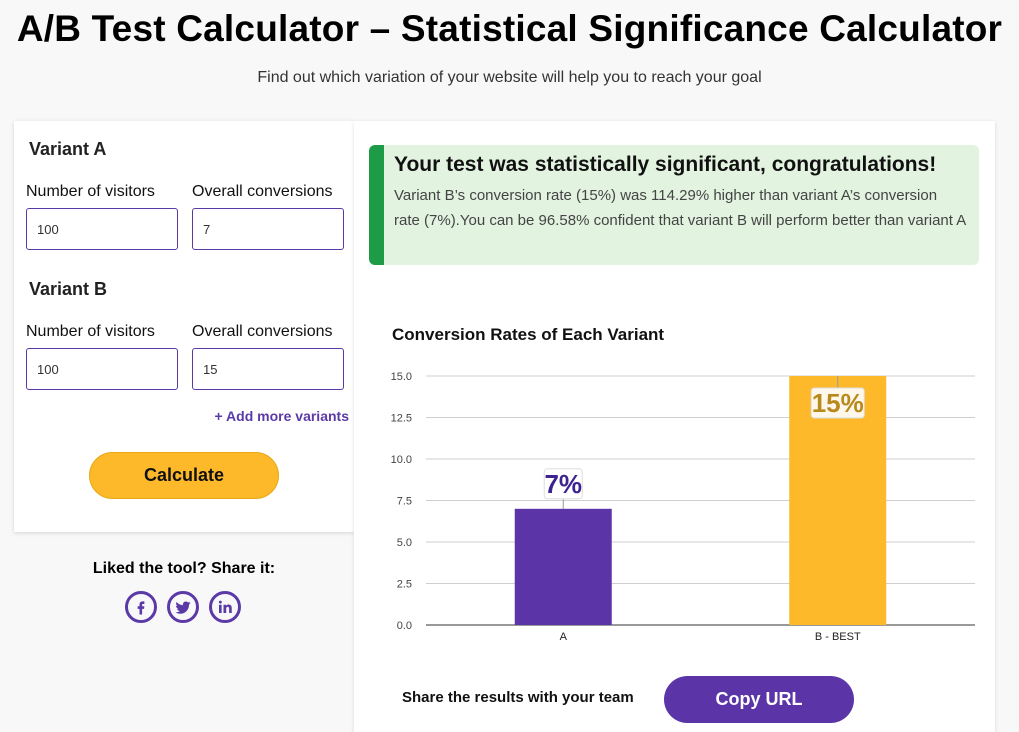  I want to click on variant-b-conversions-input, so click(268, 369).